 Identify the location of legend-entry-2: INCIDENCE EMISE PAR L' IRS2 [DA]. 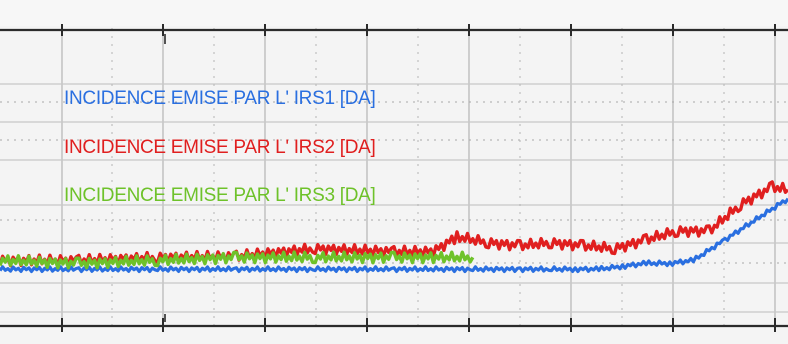
(219, 147).